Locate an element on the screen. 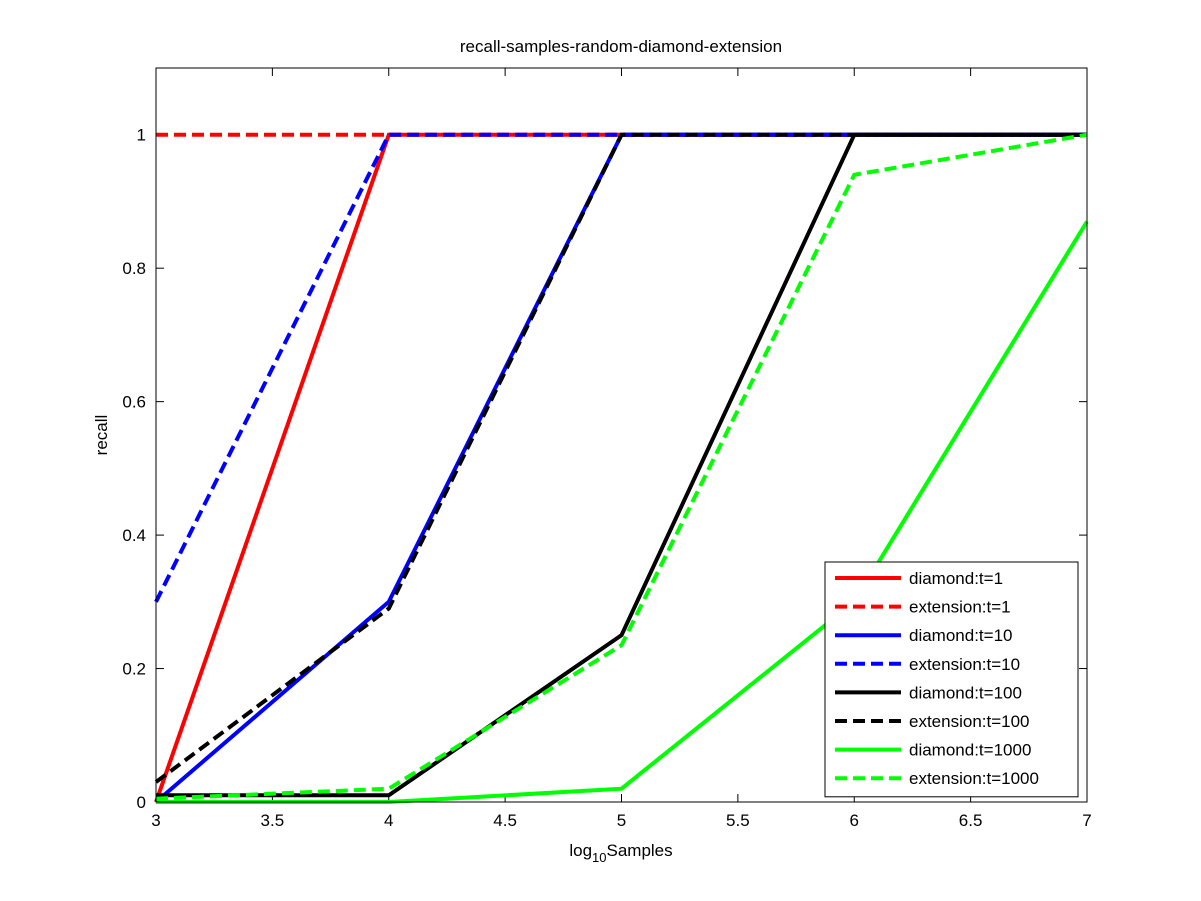 This screenshot has width=1201, height=901. legend-label: extension:t=10 is located at coordinates (964, 664).